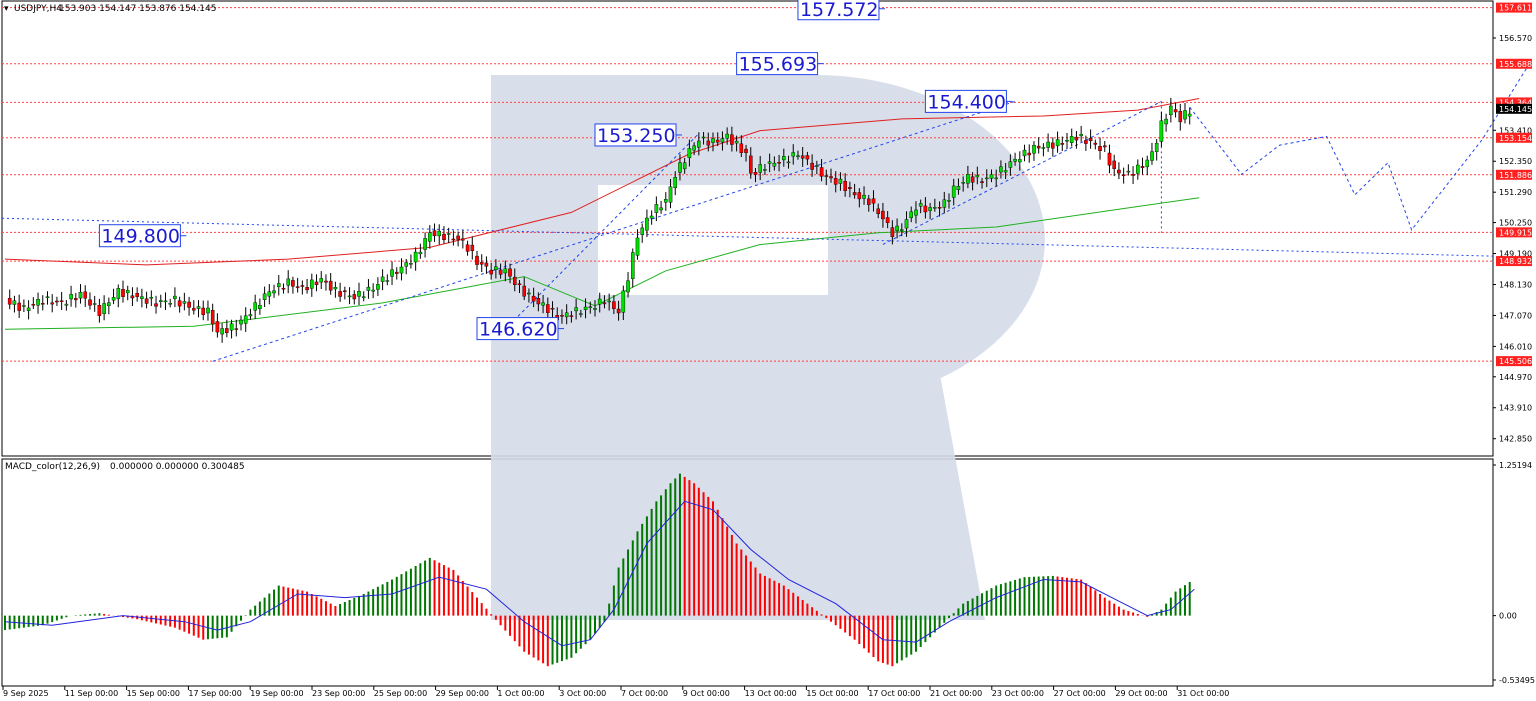 Image resolution: width=1536 pixels, height=701 pixels. What do you see at coordinates (518, 330) in the screenshot?
I see `annotation-label: 146.620` at bounding box center [518, 330].